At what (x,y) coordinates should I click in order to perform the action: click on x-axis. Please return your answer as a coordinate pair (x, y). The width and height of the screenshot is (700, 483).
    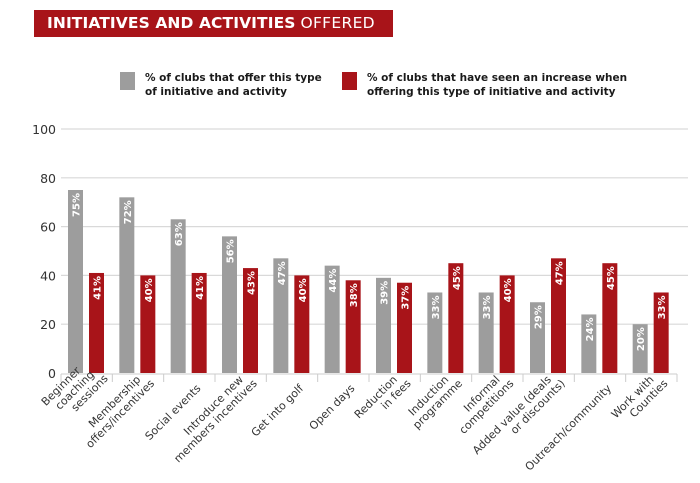
    Looking at the image, I should click on (369, 377).